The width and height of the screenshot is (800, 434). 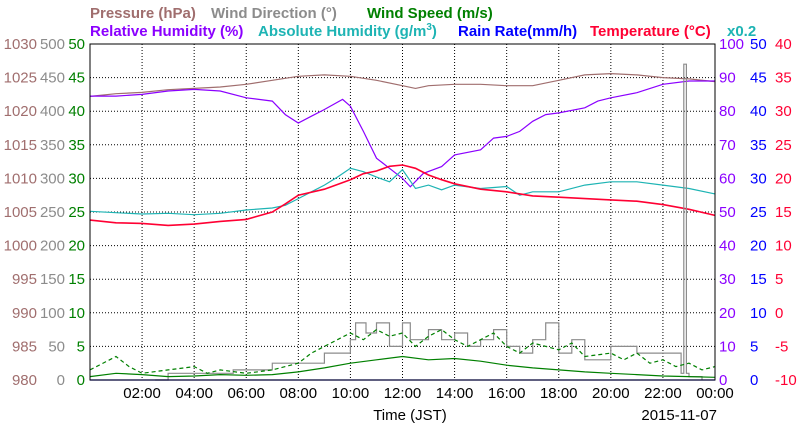 I want to click on x-tick-label: 16:00, so click(x=507, y=393).